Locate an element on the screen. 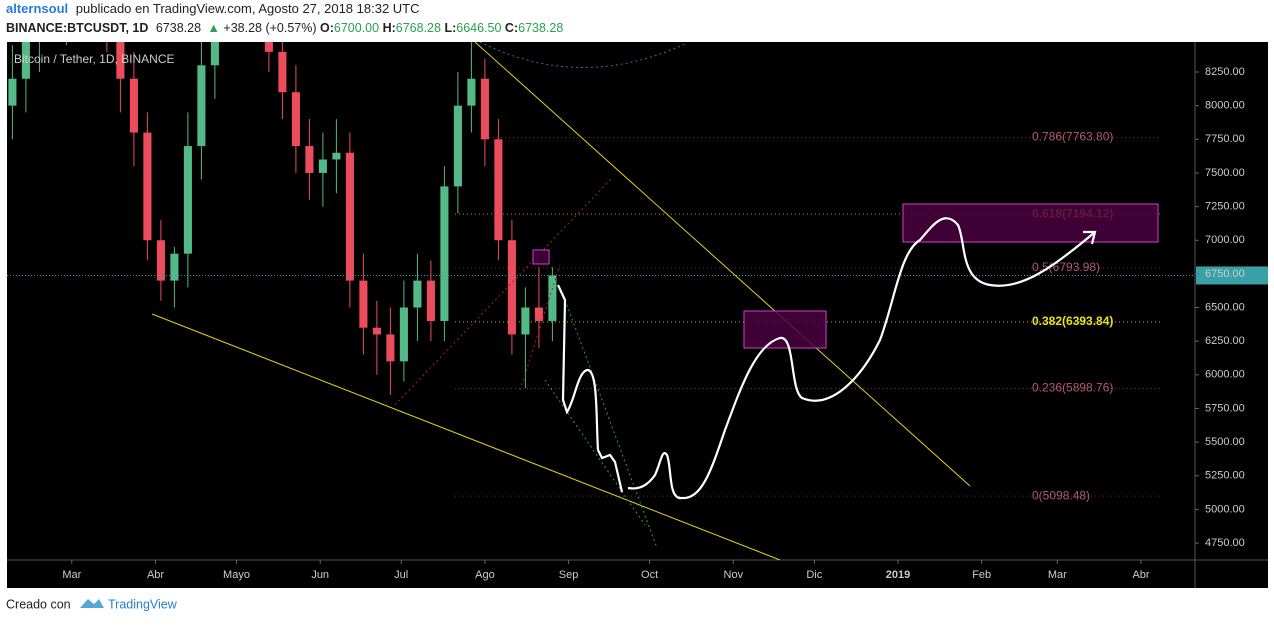 Image resolution: width=1274 pixels, height=628 pixels. y-tick-label: 7500.00 is located at coordinates (1225, 173).